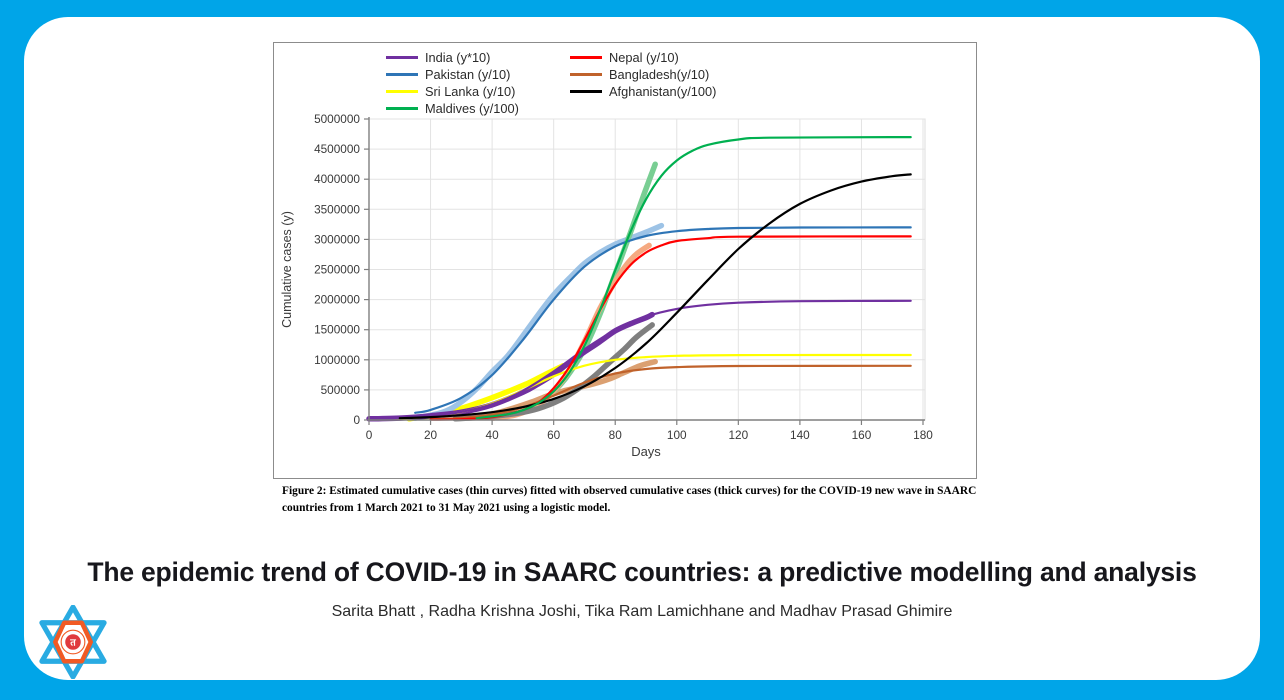  I want to click on legend-item: Afghanistan(y/100), so click(643, 91).